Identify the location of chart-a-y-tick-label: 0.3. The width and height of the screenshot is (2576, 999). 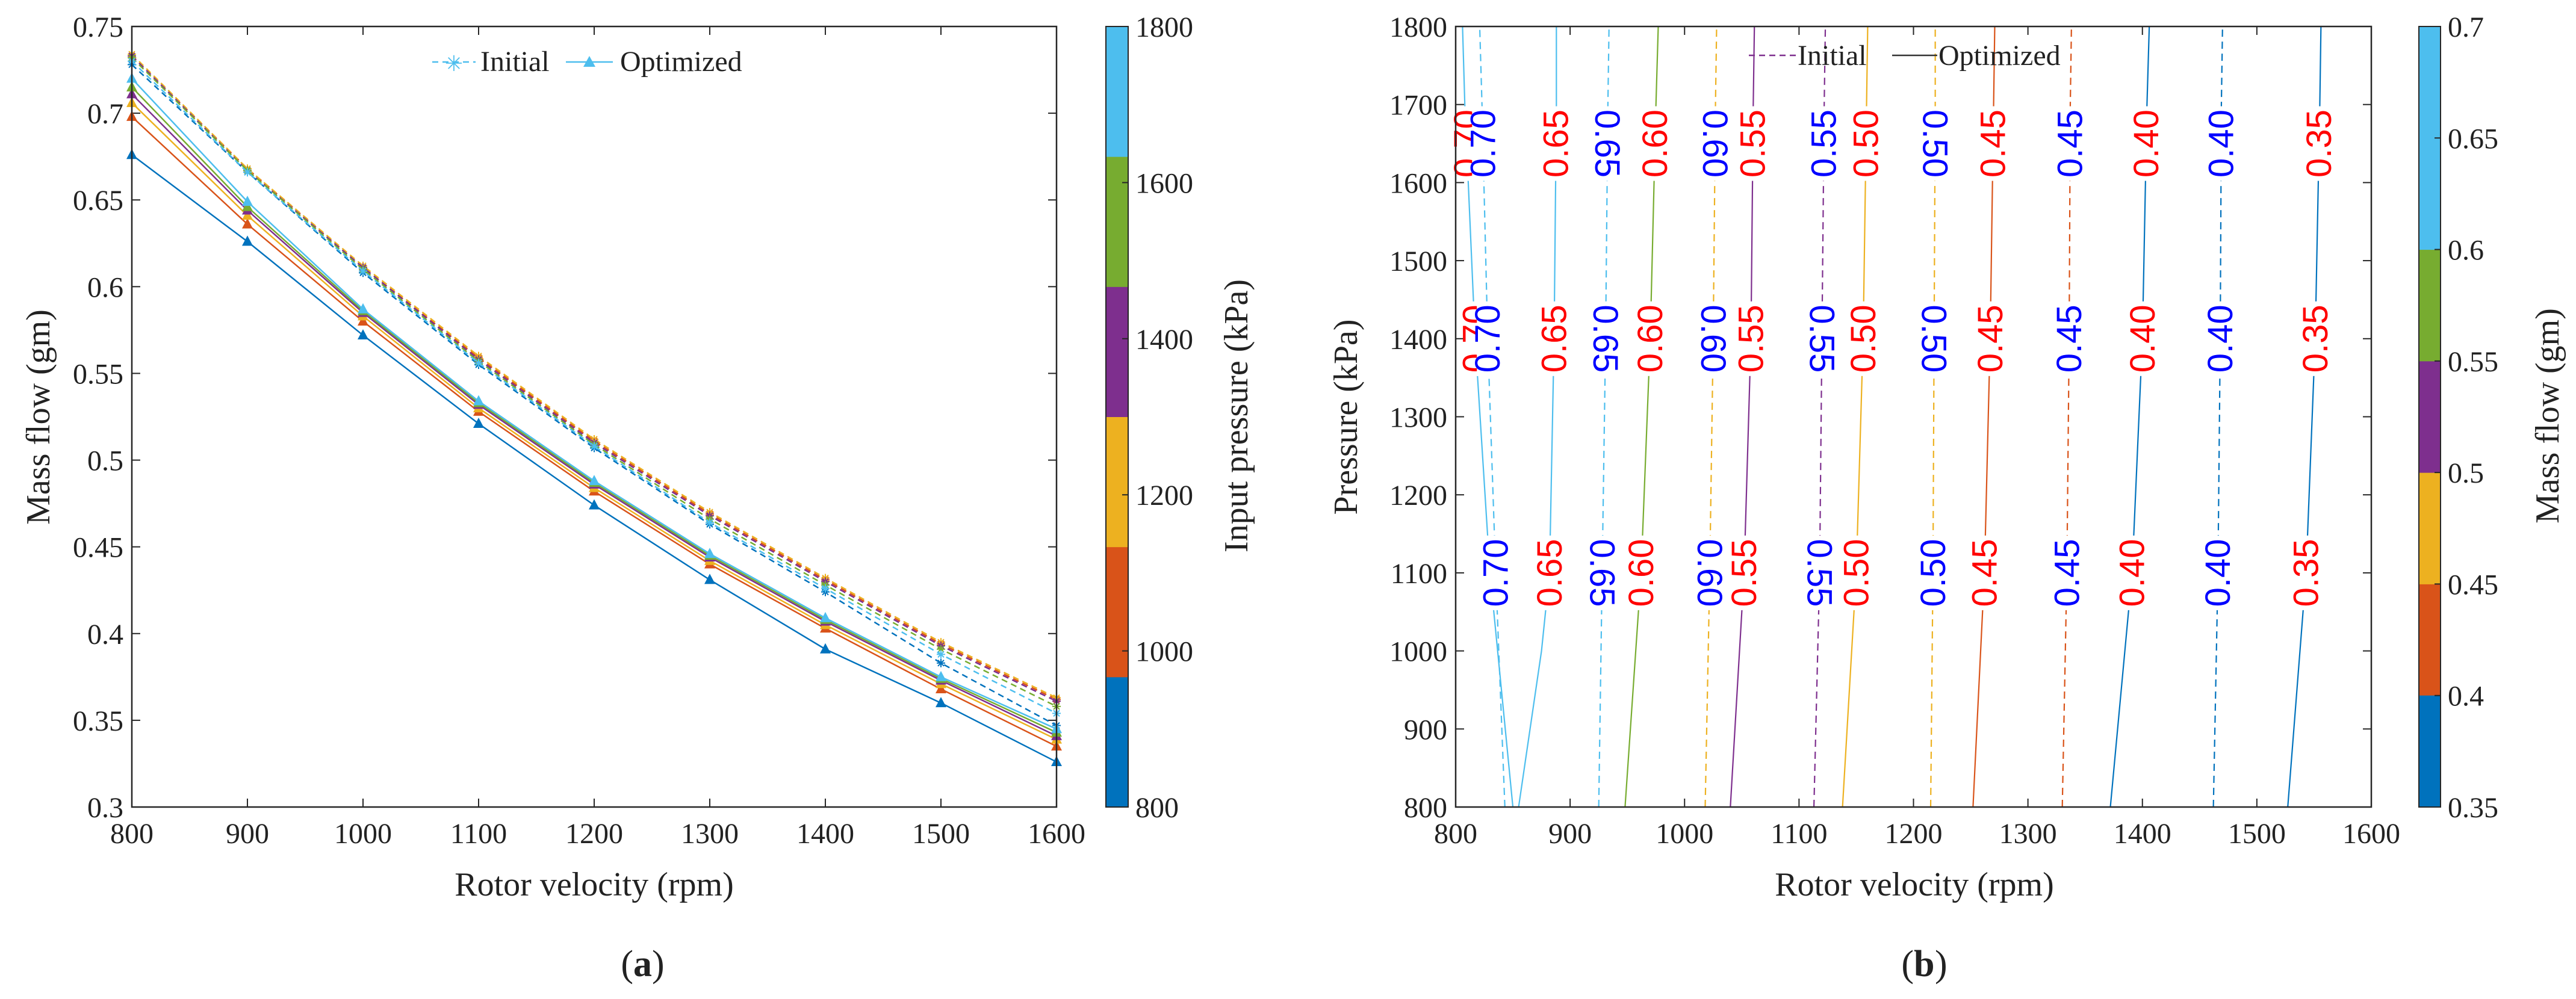
(105, 808).